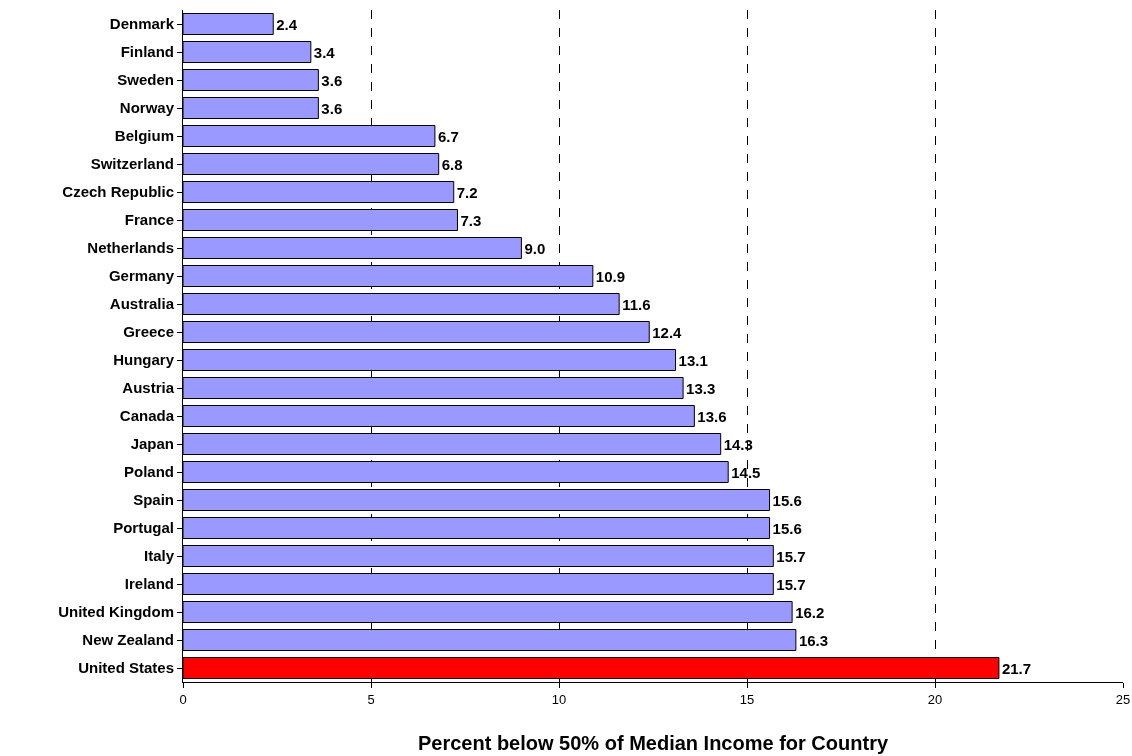 The image size is (1132, 756). Describe the element at coordinates (935, 699) in the screenshot. I see `x-tick-label: 20` at that location.